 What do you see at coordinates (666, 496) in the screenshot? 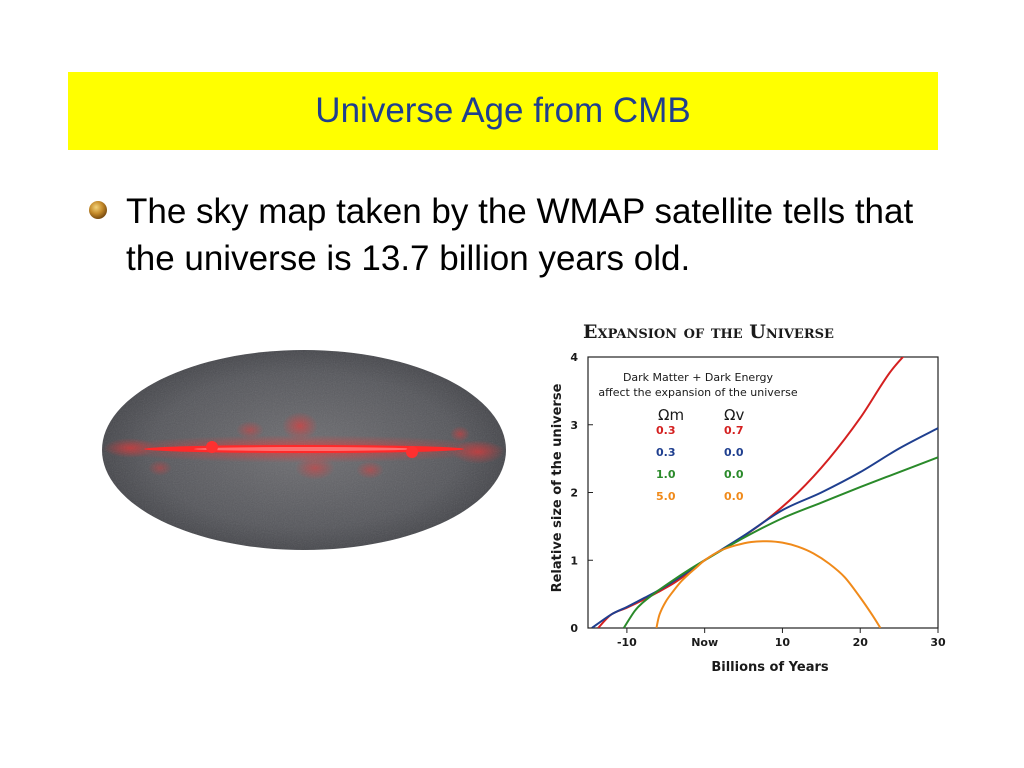
I see `legend-omega-m-value: 5.0` at bounding box center [666, 496].